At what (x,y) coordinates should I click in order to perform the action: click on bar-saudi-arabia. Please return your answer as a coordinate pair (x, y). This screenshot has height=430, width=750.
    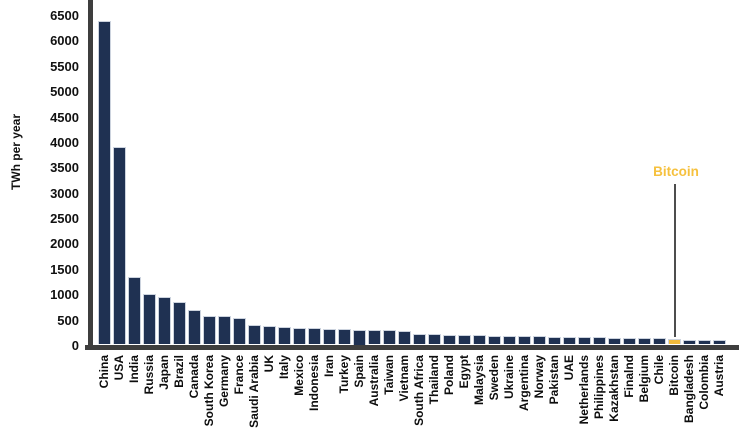
    Looking at the image, I should click on (254, 334).